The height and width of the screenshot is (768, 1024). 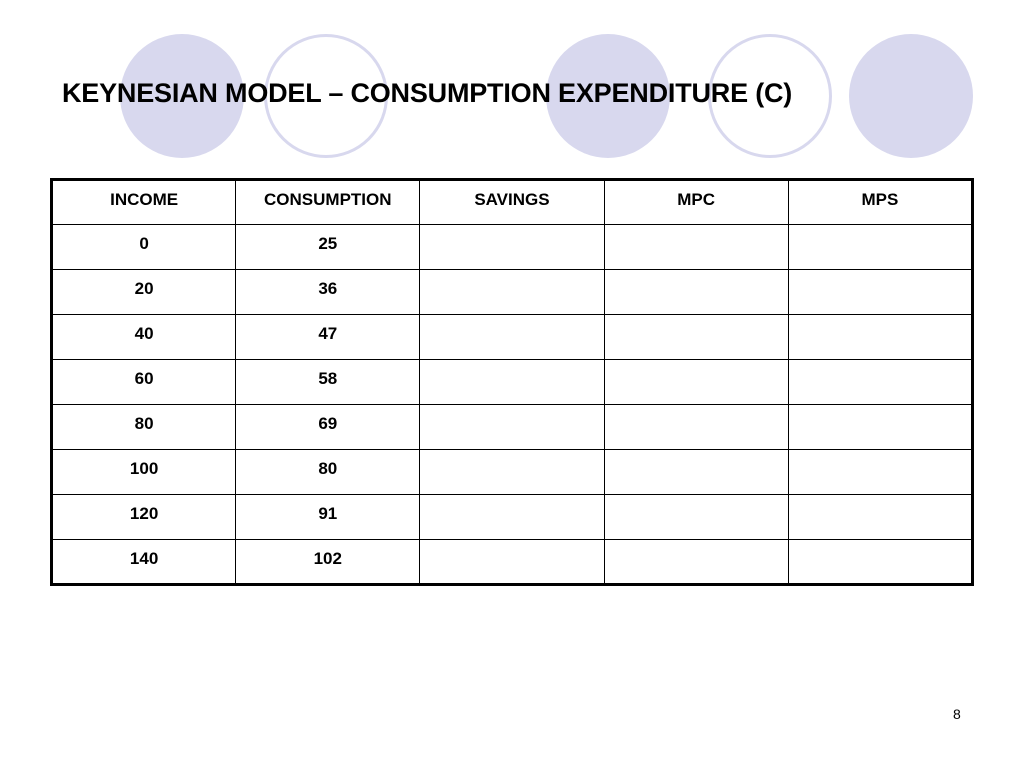 What do you see at coordinates (143, 337) in the screenshot?
I see `income-cell: 40` at bounding box center [143, 337].